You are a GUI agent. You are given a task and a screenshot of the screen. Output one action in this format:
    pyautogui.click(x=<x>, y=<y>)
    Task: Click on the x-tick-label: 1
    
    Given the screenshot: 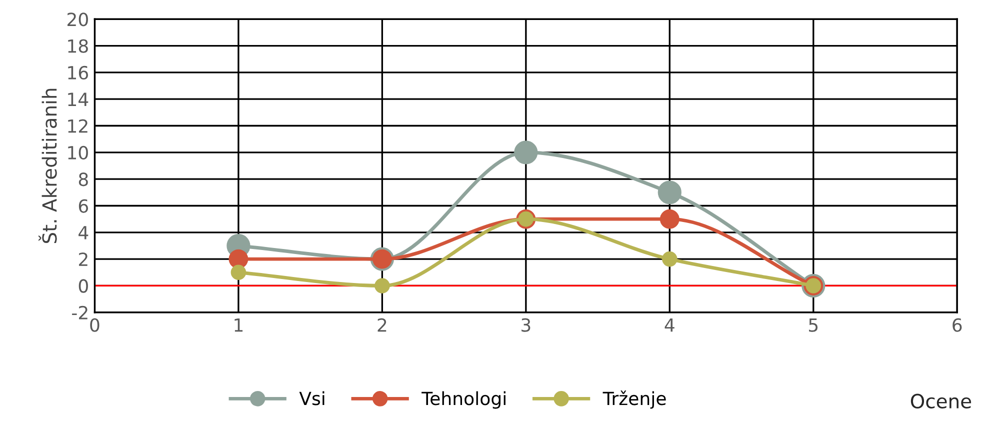 What is the action you would take?
    pyautogui.click(x=238, y=325)
    